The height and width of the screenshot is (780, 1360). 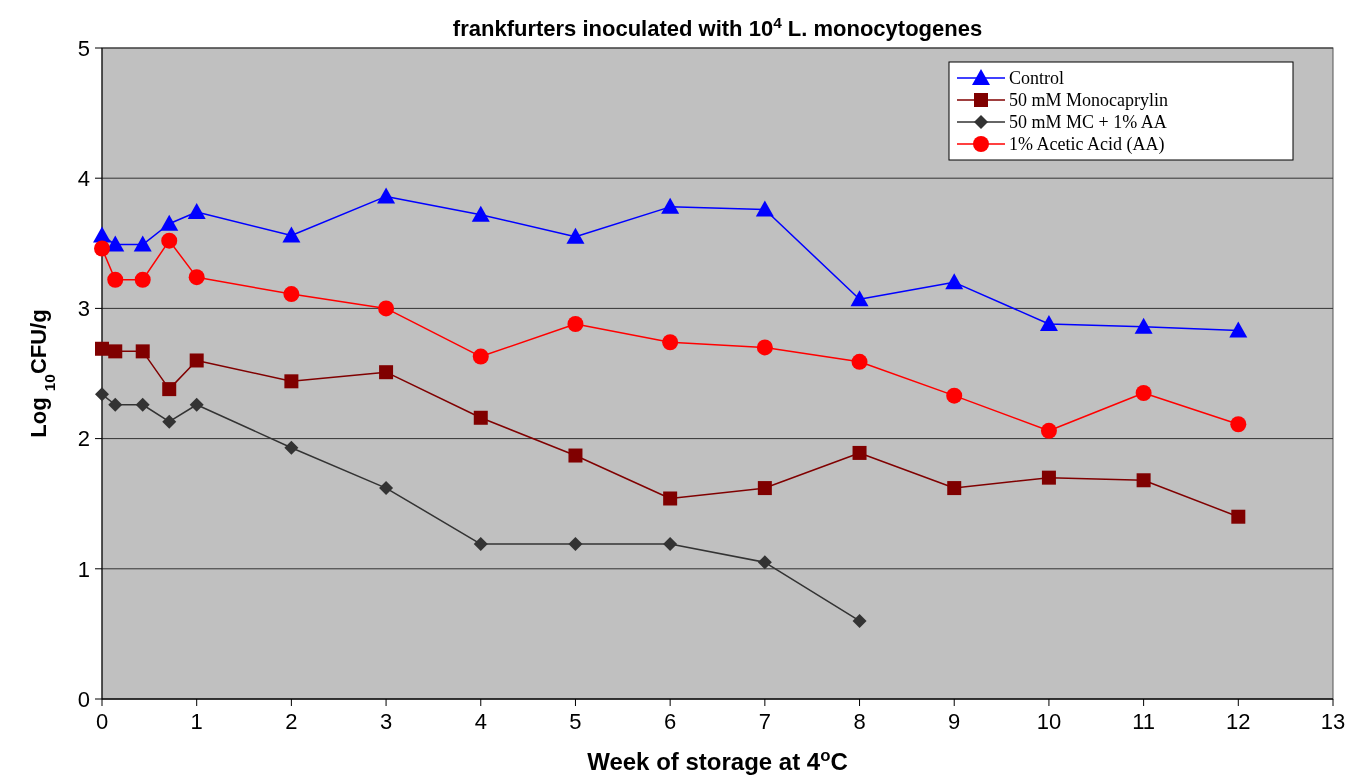 I want to click on x-tick-label: 0, so click(x=102, y=721).